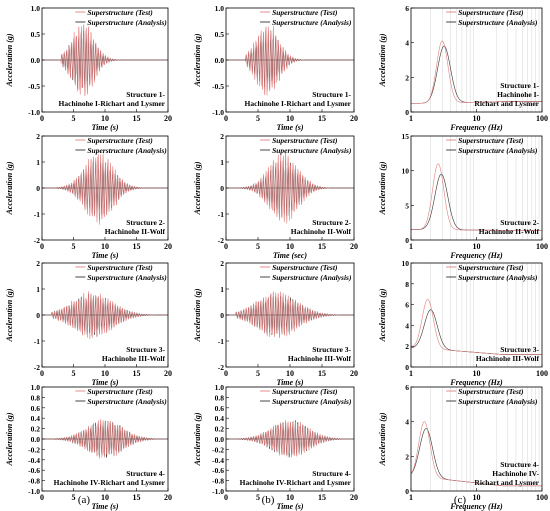  What do you see at coordinates (145, 222) in the screenshot?
I see `structure-annotation: Structure 2-` at bounding box center [145, 222].